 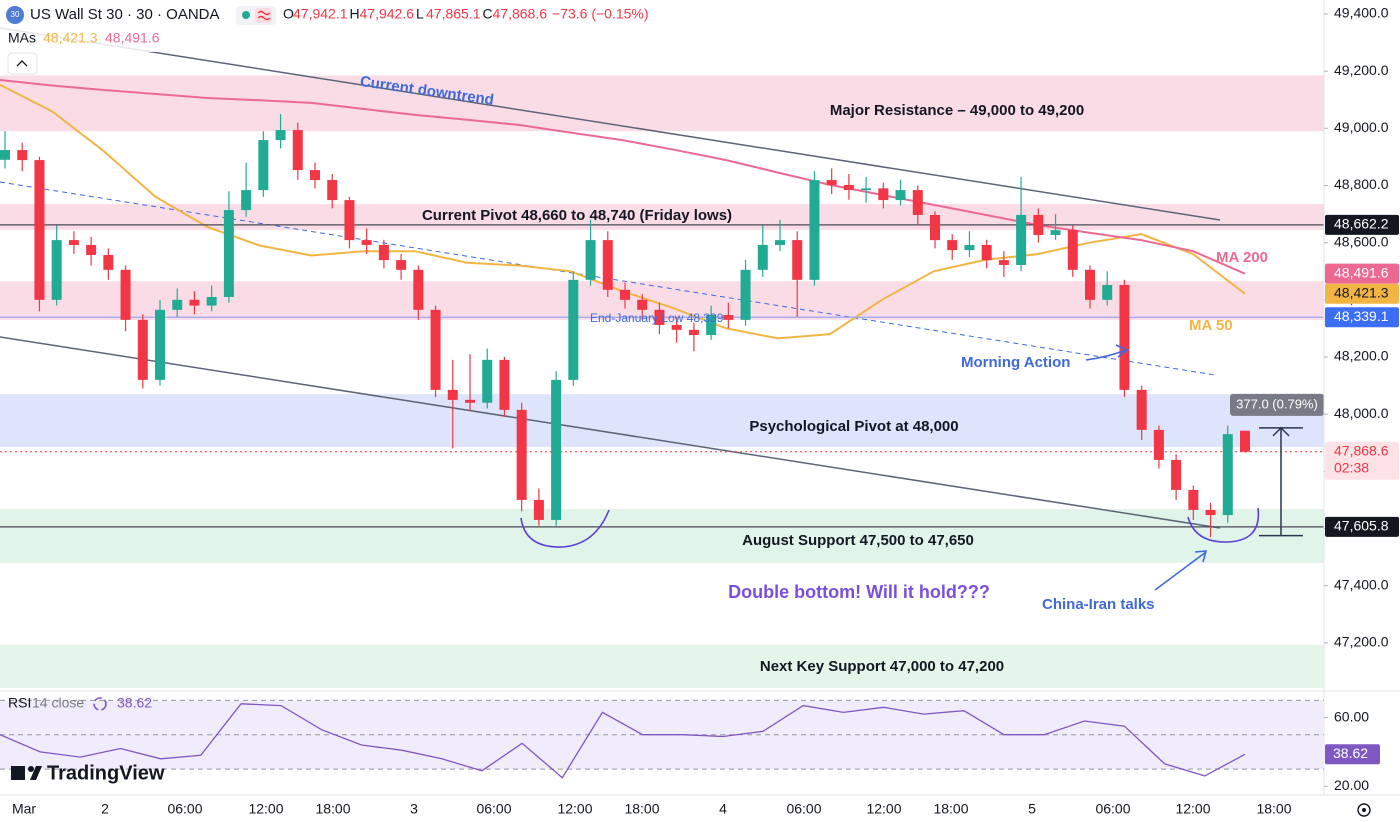 What do you see at coordinates (1361, 184) in the screenshot?
I see `y-tick-label: 48,800.0` at bounding box center [1361, 184].